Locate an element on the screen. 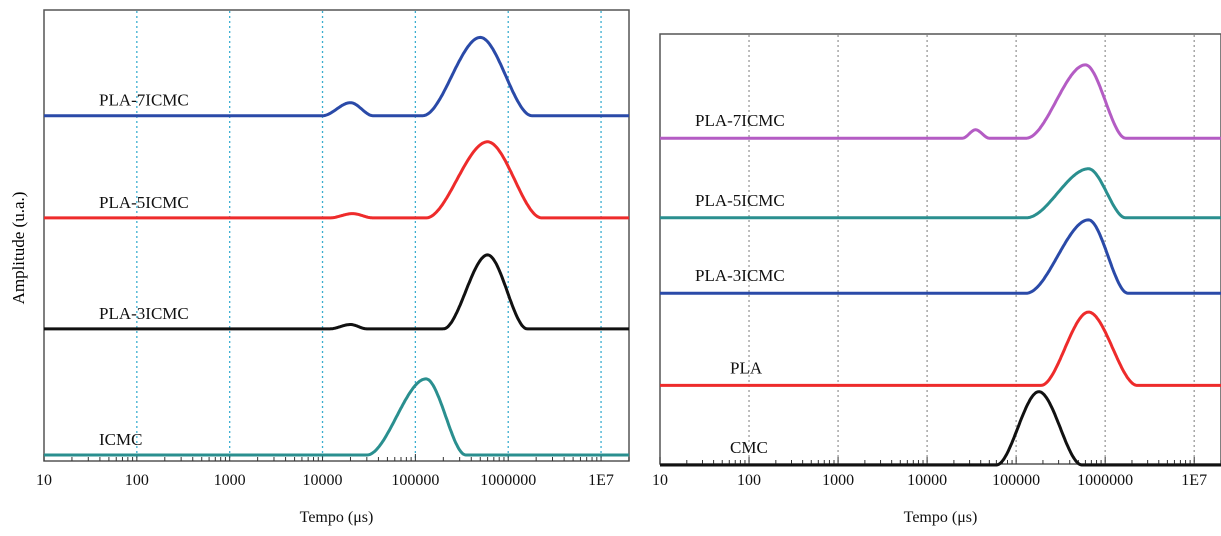  y-axis-label: Amplitude (u.a.) is located at coordinates (18, 248).